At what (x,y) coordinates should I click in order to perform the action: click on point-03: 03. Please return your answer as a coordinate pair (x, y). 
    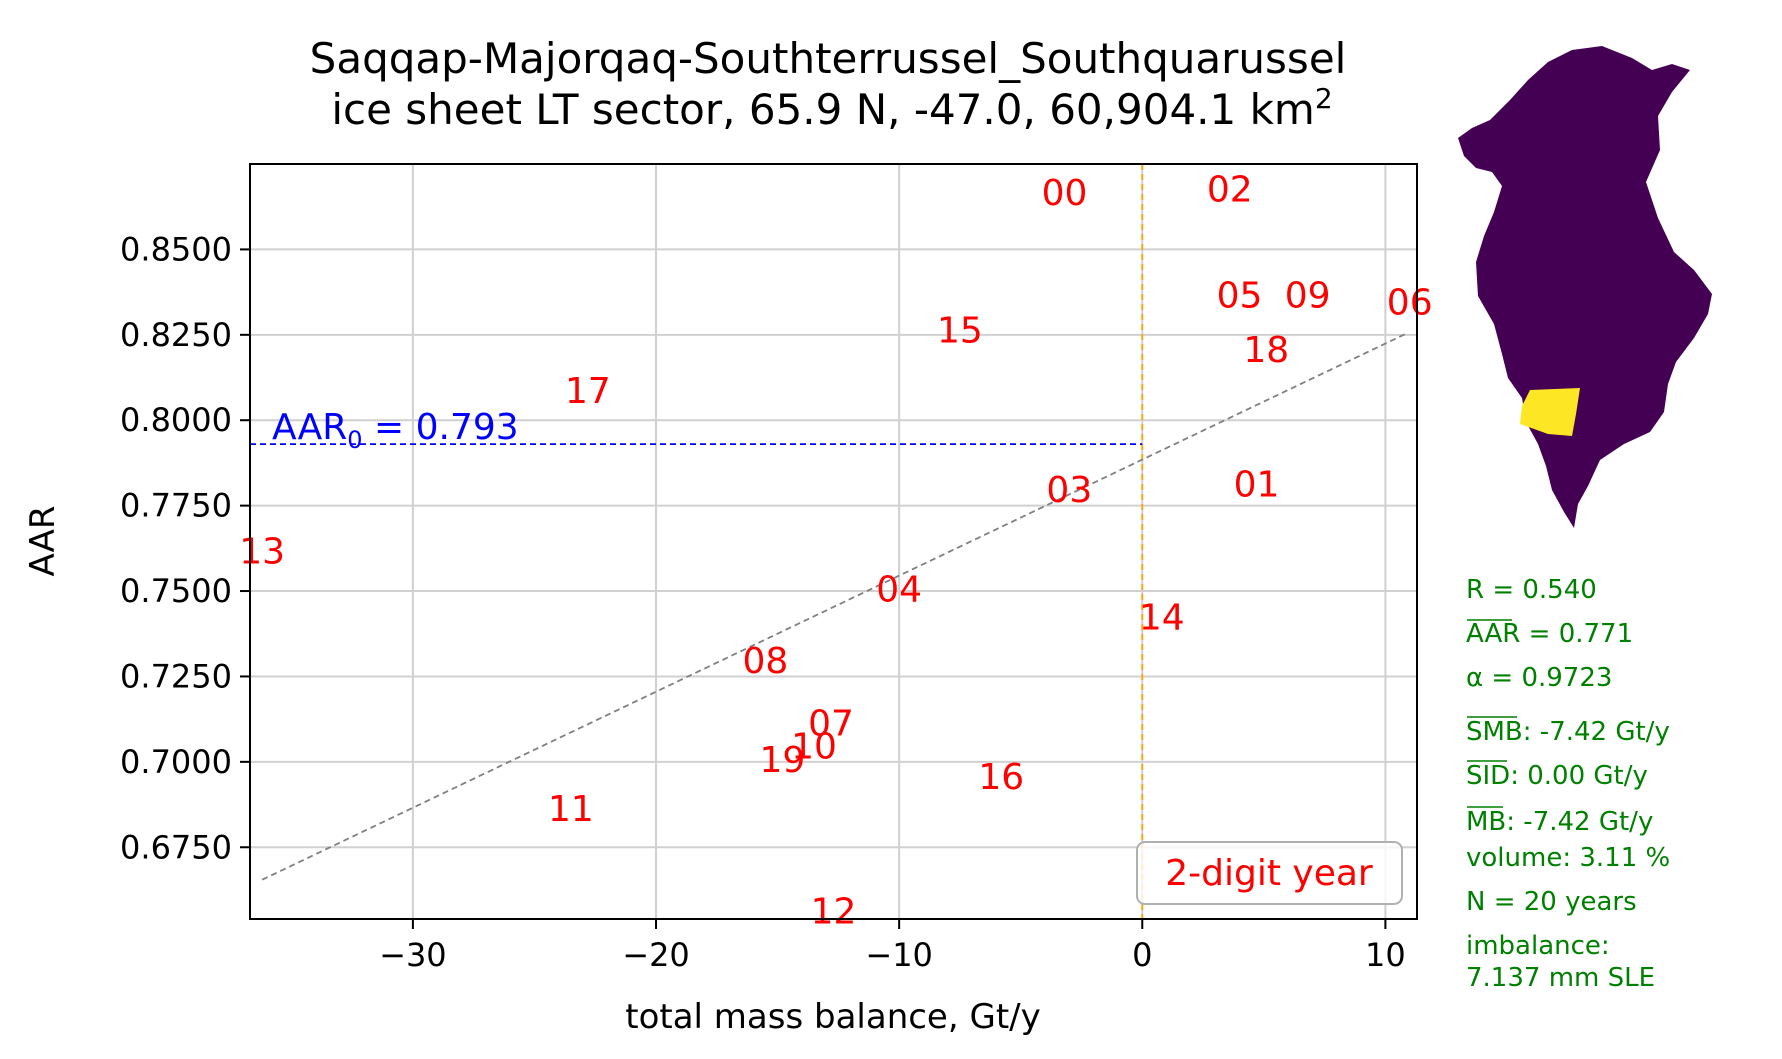
    Looking at the image, I should click on (1069, 490).